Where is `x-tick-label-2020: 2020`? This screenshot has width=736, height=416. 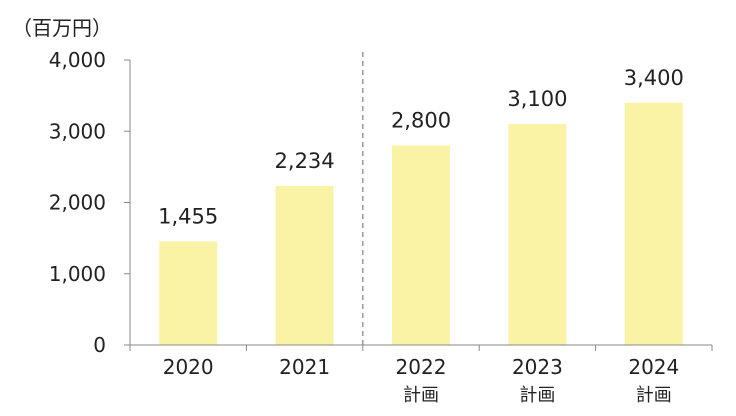 x-tick-label-2020: 2020 is located at coordinates (188, 367).